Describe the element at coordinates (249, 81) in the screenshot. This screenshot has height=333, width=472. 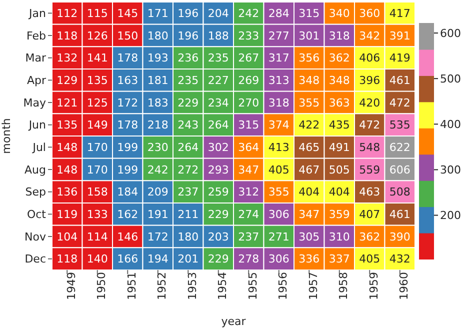
I see `data-label: 269` at that location.